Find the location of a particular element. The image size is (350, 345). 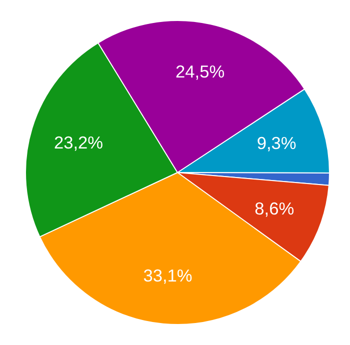

data-label: 8,6% is located at coordinates (274, 208).